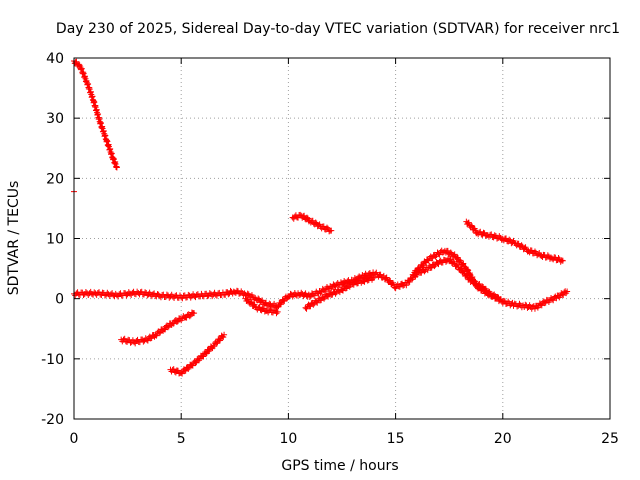  What do you see at coordinates (503, 439) in the screenshot?
I see `x-tick-label: 20` at bounding box center [503, 439].